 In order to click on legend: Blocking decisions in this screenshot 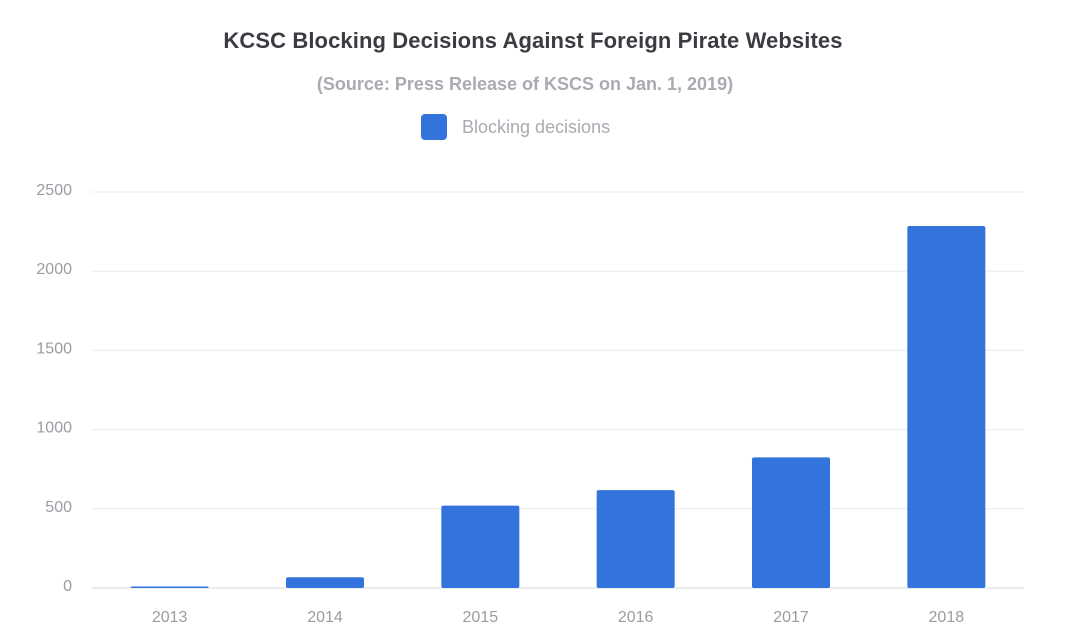, I will do `click(515, 127)`.